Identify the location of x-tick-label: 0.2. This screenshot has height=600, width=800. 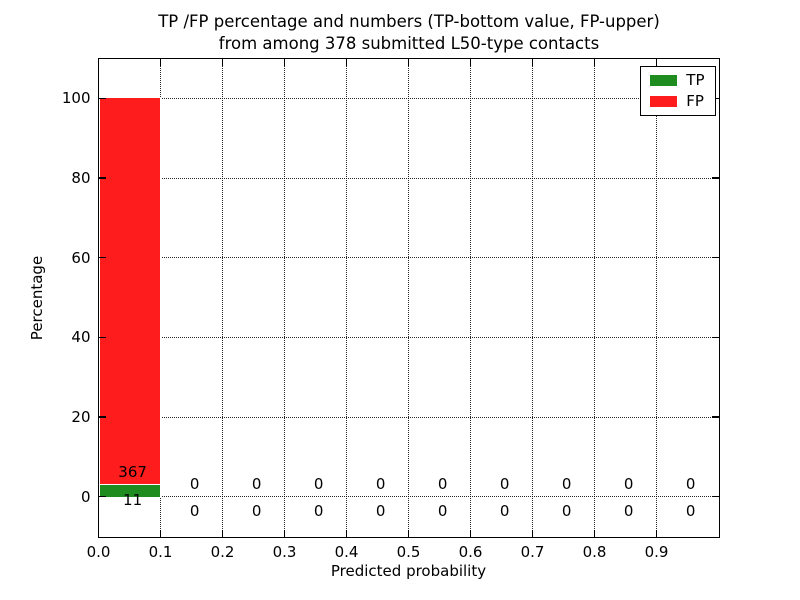
(222, 551).